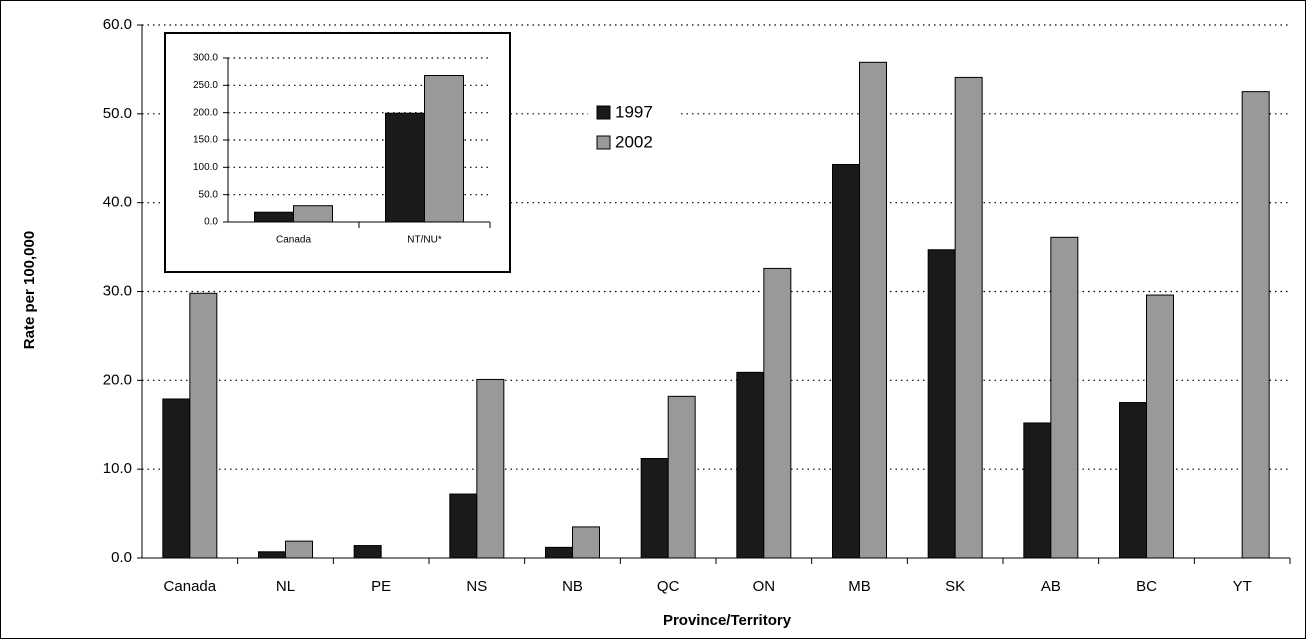  I want to click on x-tick-label: NL, so click(285, 586).